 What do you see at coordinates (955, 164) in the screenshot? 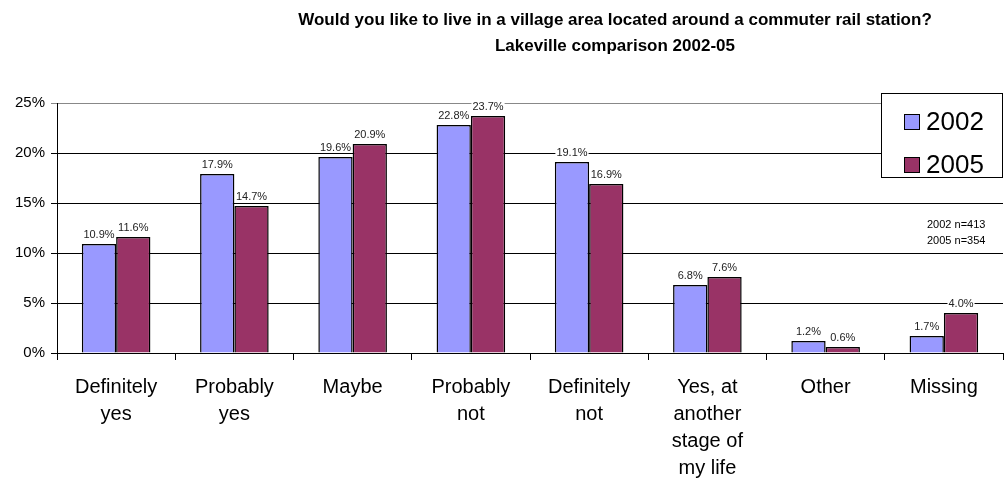
I see `legend-label: 2005` at bounding box center [955, 164].